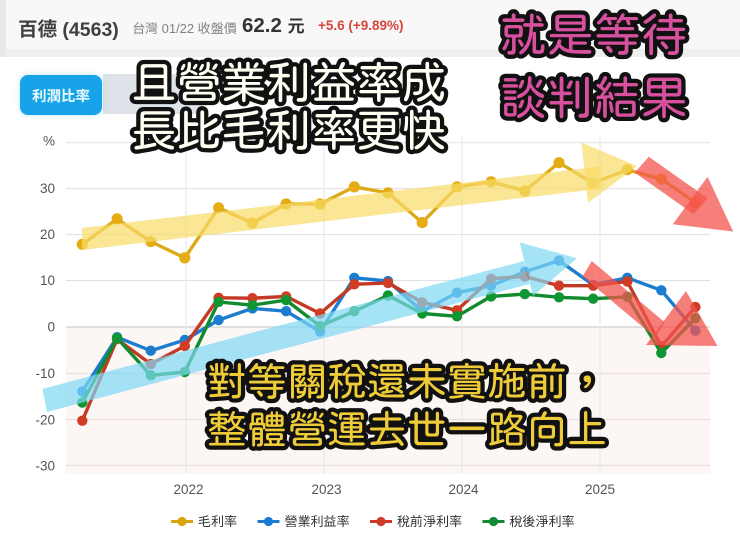 This screenshot has width=740, height=537. Describe the element at coordinates (45, 420) in the screenshot. I see `svg-text: -20` at that location.